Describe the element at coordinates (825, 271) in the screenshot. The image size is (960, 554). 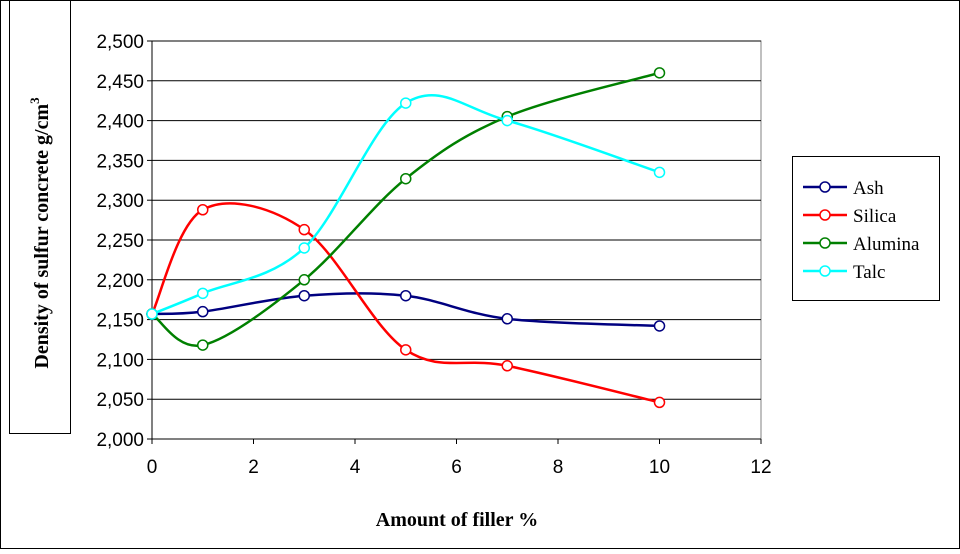
I see `legend-marker-talc` at that location.